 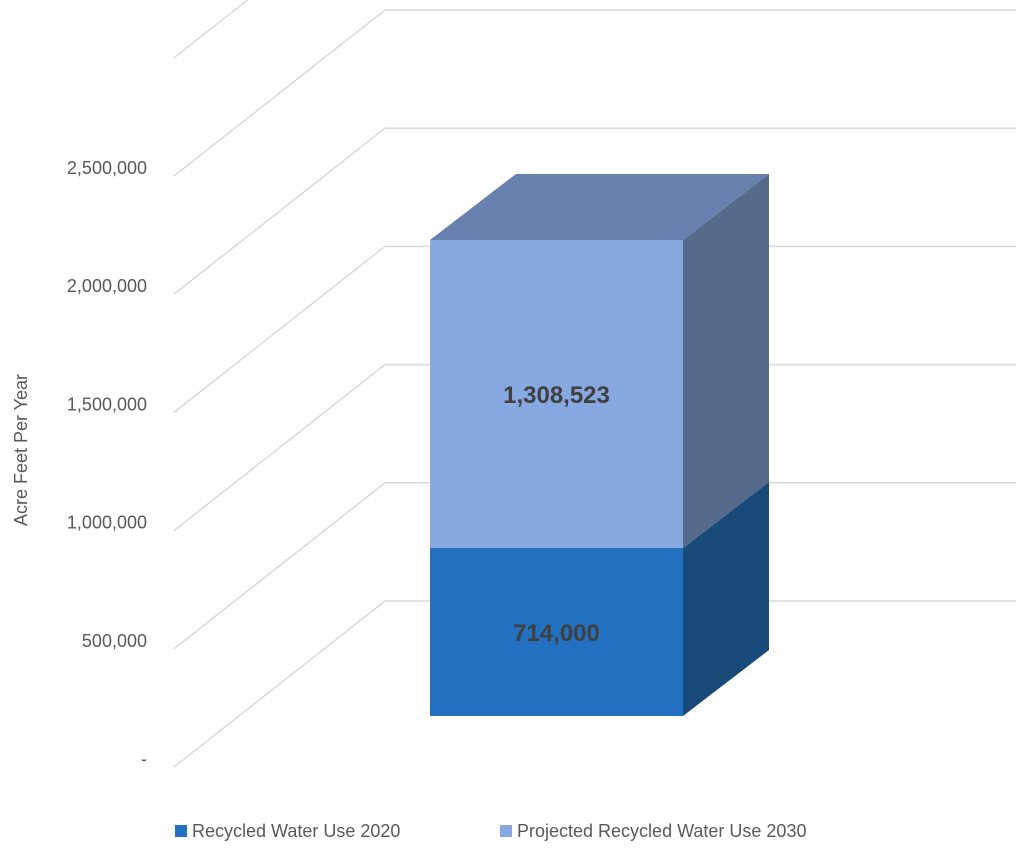 What do you see at coordinates (21, 450) in the screenshot?
I see `y-axis-title: Acre Feet Per Year` at bounding box center [21, 450].